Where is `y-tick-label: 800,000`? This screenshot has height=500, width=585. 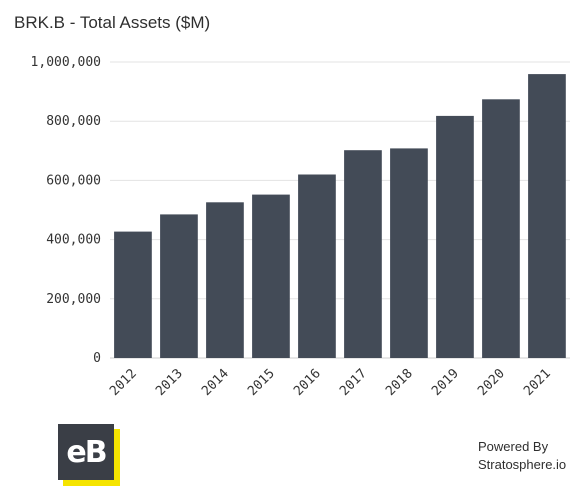
y-tick-label: 800,000 is located at coordinates (73, 121).